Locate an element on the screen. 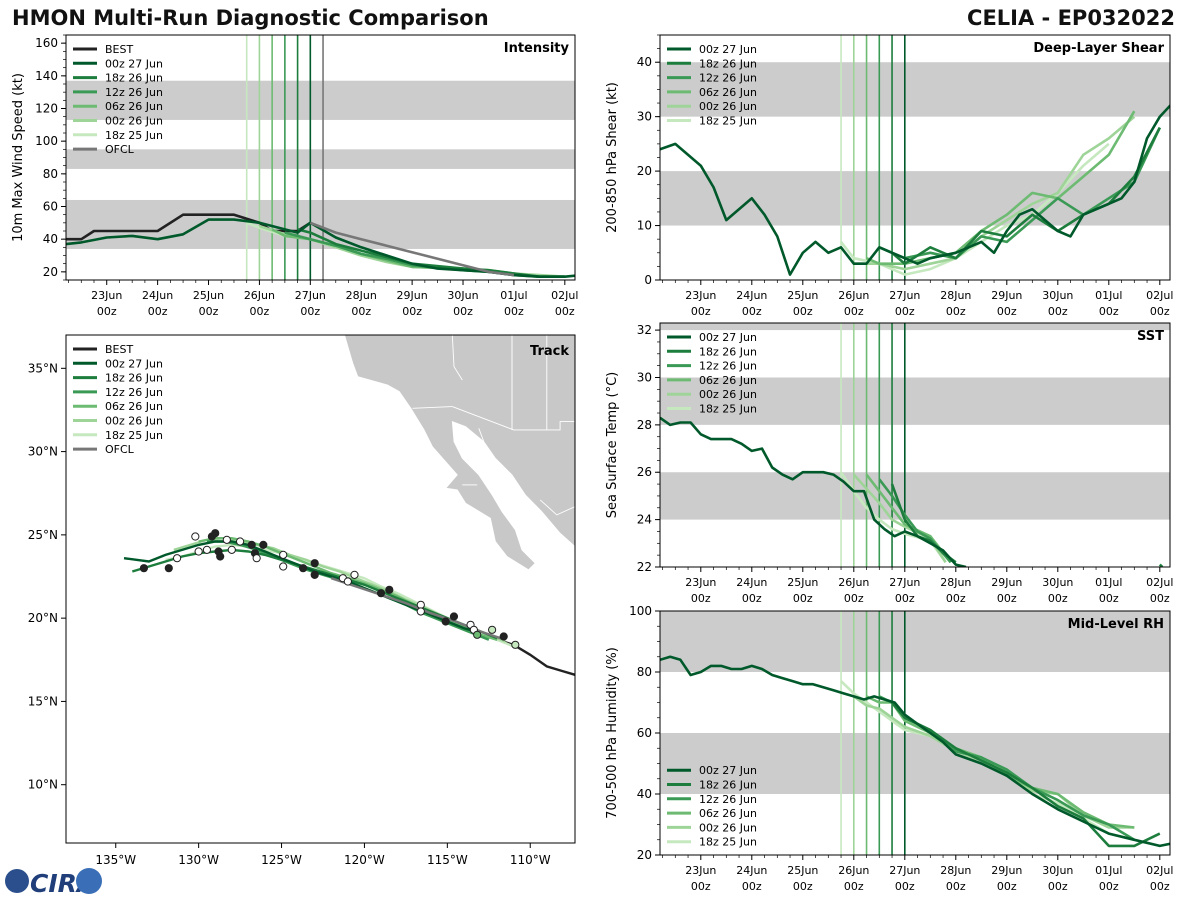 The width and height of the screenshot is (1200, 900). intensity-ytick-label: 100 is located at coordinates (46, 141).